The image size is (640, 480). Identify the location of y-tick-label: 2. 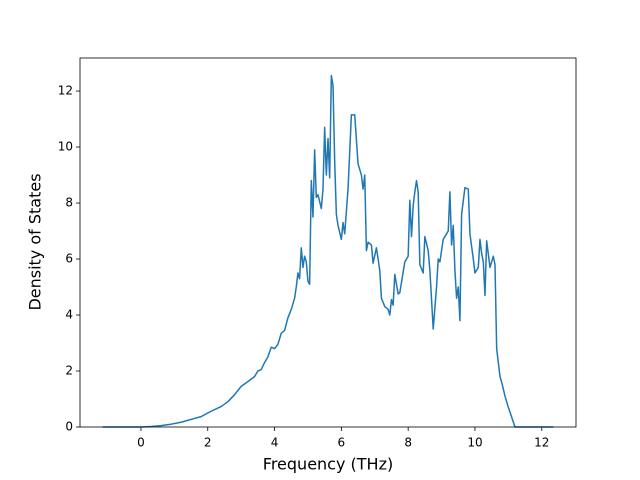
(69, 371).